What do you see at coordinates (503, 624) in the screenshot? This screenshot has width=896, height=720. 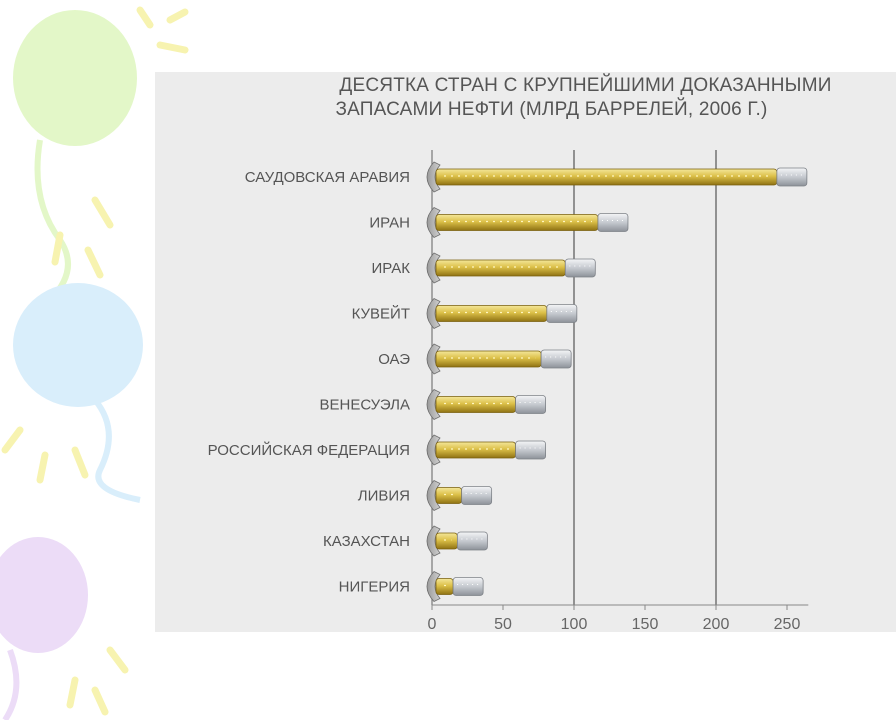 I see `x-tick-label: 50` at bounding box center [503, 624].